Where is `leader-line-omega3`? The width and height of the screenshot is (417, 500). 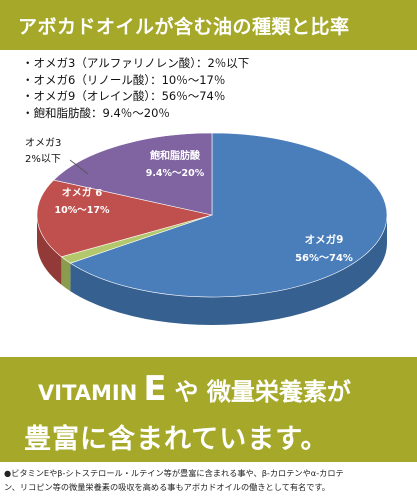 leader-line-omega3 is located at coordinates (79, 167).